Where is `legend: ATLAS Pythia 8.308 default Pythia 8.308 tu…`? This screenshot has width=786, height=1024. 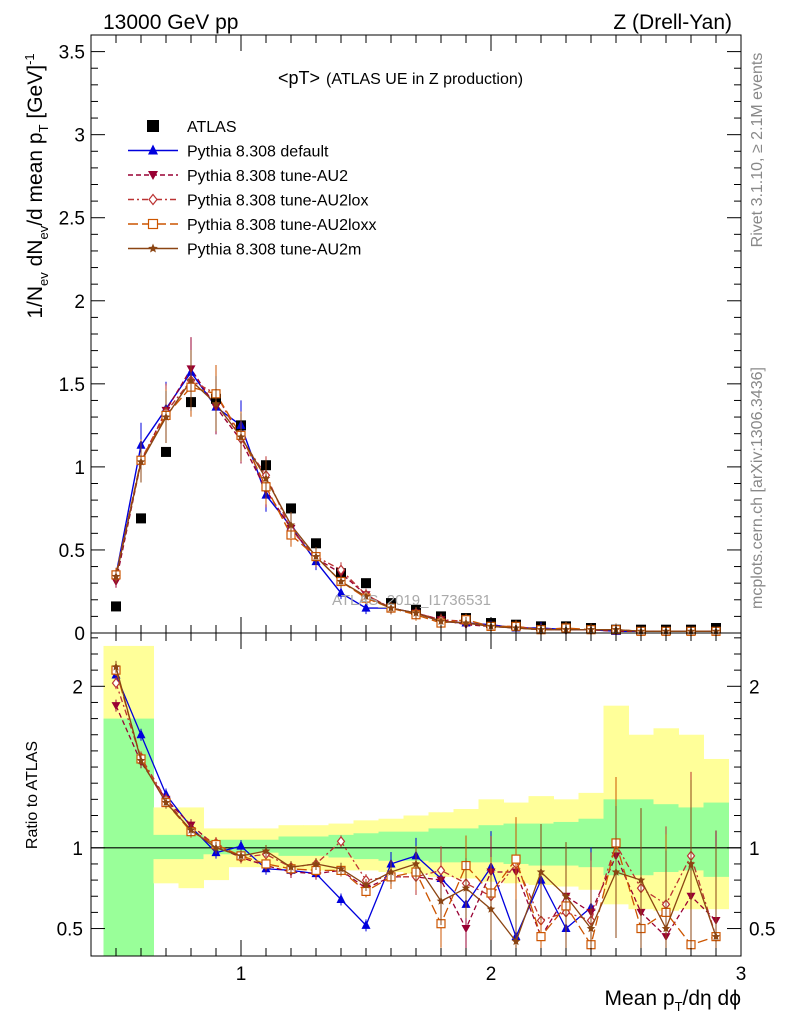
legend: ATLAS Pythia 8.308 default Pythia 8.308 tu… is located at coordinates (252, 189).